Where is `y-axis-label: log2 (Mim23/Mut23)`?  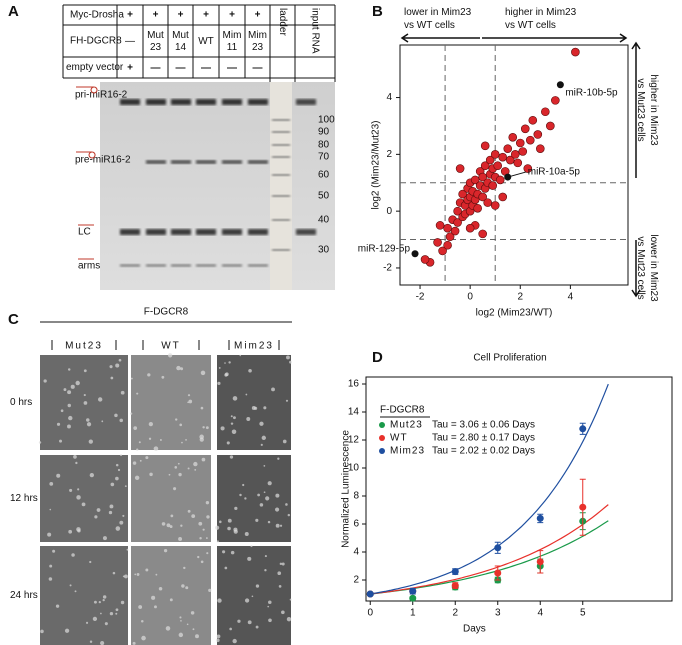 y-axis-label: log2 (Mim23/Mut23) is located at coordinates (376, 165).